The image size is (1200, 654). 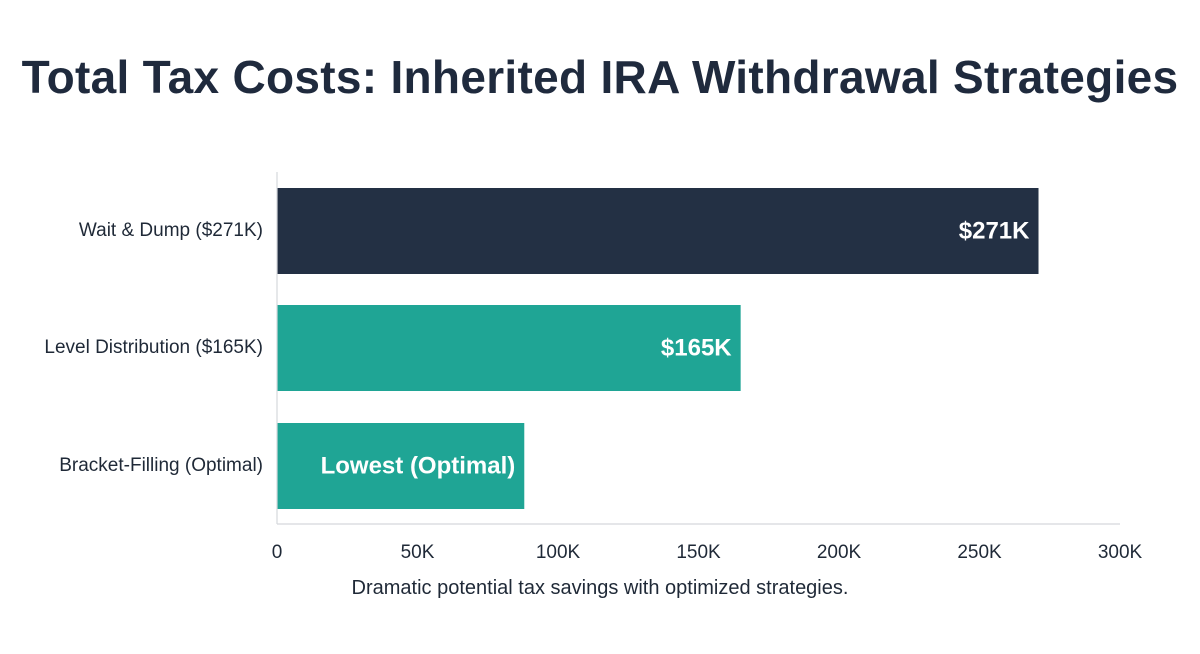 I want to click on category-label: Level Distribution ($165K), so click(x=153, y=347).